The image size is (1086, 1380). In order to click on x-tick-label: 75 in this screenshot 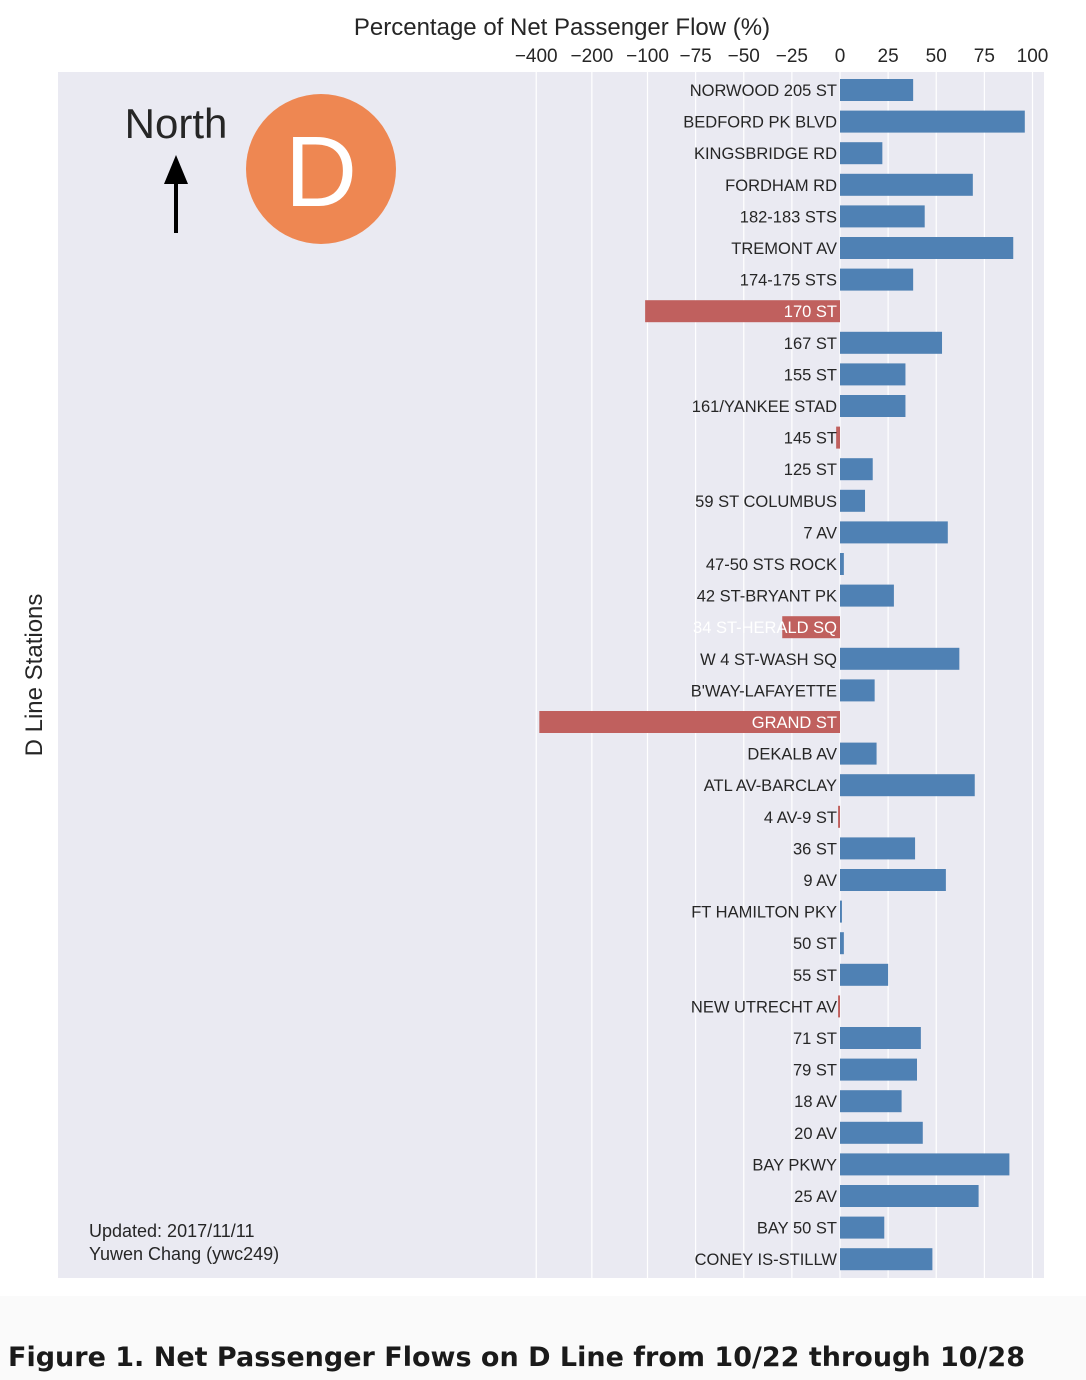, I will do `click(984, 56)`.